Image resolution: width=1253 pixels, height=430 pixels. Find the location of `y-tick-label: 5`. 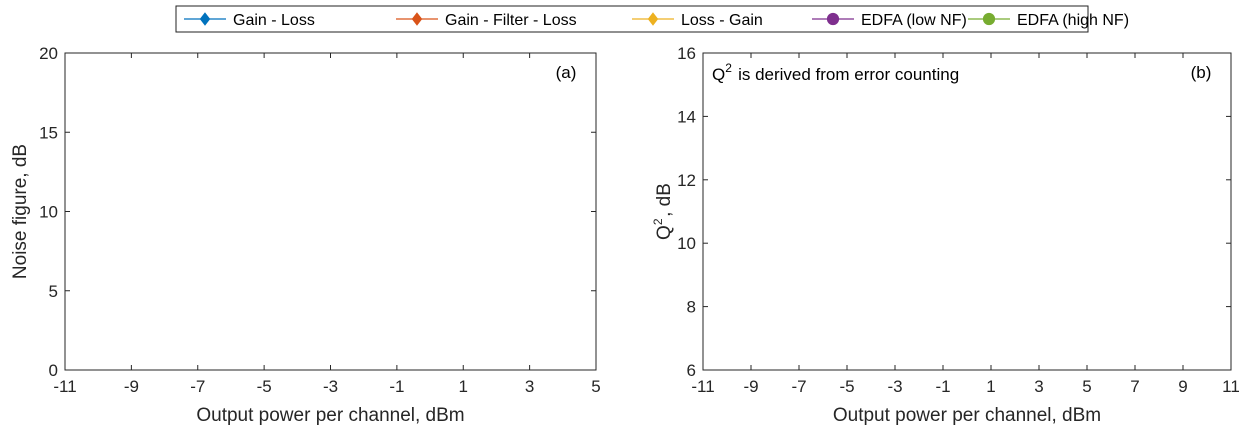

y-tick-label: 5 is located at coordinates (53, 291).